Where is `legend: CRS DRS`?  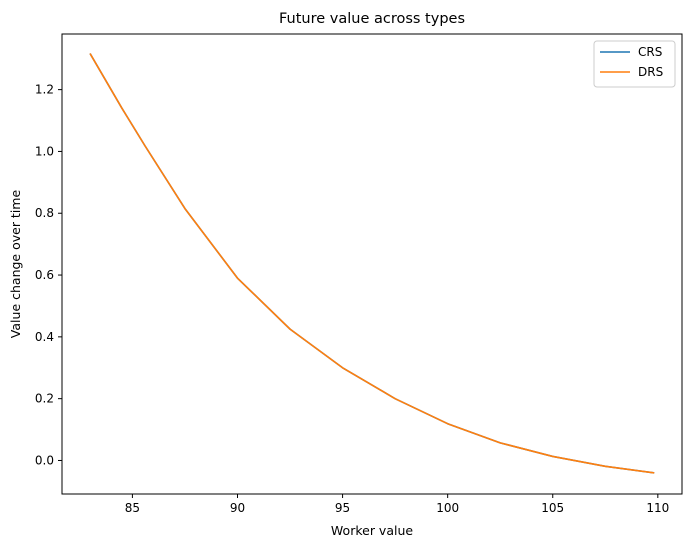 legend: CRS DRS is located at coordinates (634, 64).